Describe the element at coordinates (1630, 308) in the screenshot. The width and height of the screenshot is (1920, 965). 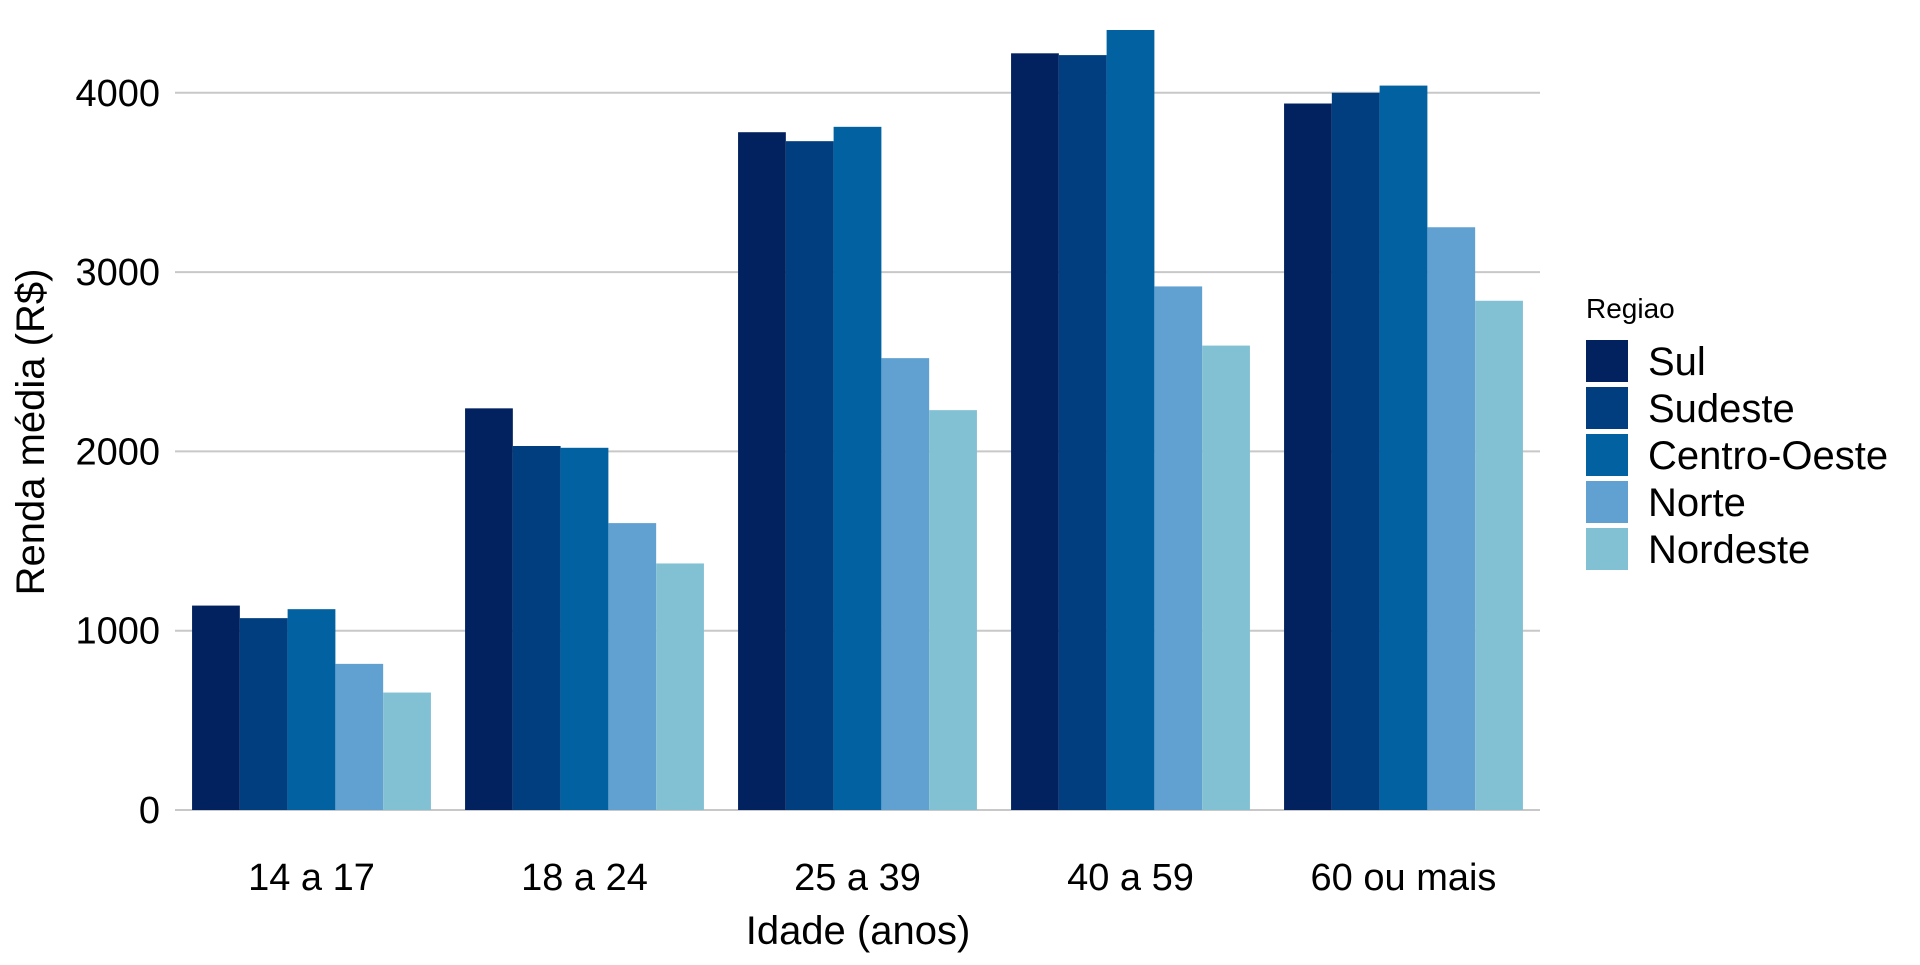
I see `legend-title: Regiao` at that location.